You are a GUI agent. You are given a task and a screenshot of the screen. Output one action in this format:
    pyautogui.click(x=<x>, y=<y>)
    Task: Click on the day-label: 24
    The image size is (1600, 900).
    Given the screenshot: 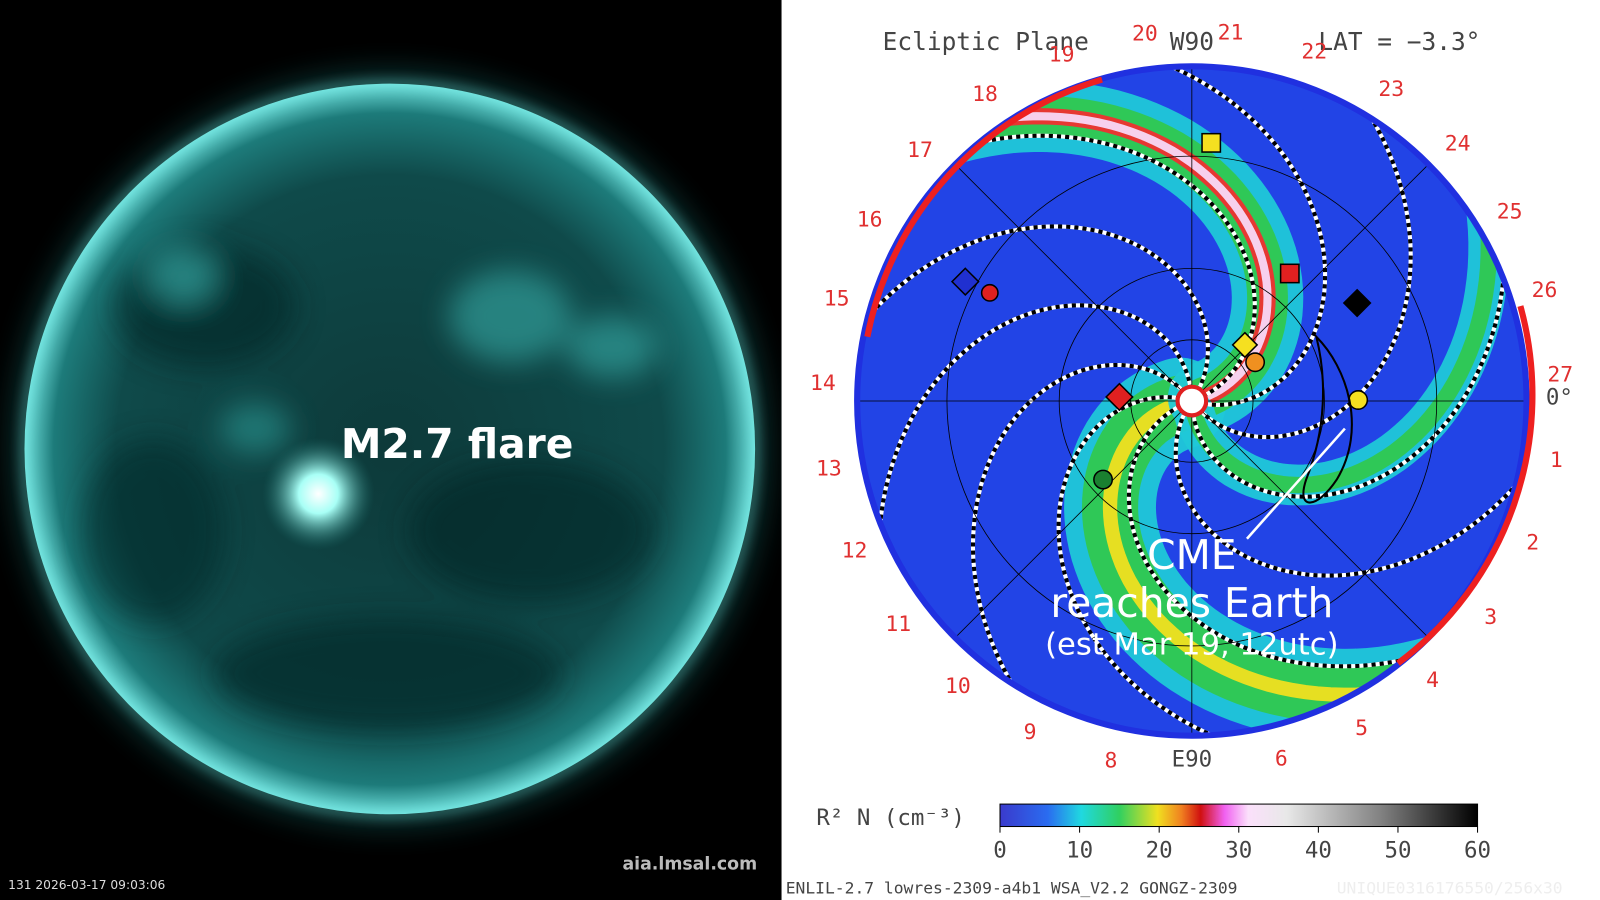 What is the action you would take?
    pyautogui.click(x=1458, y=143)
    